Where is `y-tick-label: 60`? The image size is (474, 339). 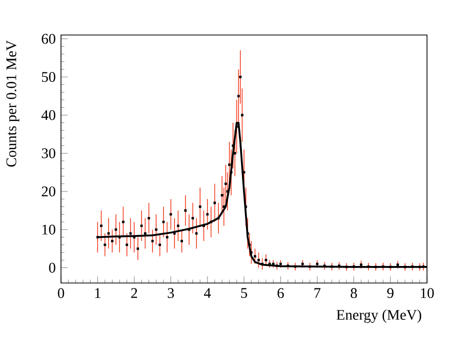
y-tick-label: 60 is located at coordinates (49, 39).